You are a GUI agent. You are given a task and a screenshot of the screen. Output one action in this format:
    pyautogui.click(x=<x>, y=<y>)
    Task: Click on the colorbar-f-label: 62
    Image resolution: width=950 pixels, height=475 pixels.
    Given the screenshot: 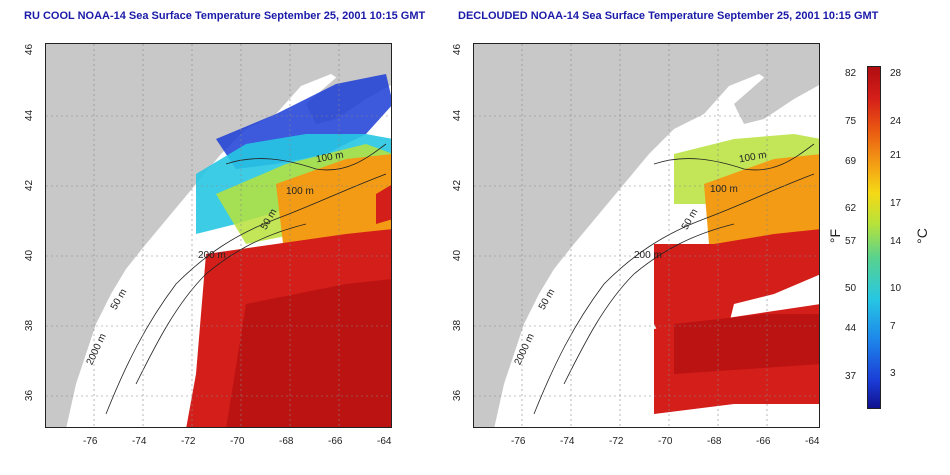 What is the action you would take?
    pyautogui.click(x=851, y=208)
    